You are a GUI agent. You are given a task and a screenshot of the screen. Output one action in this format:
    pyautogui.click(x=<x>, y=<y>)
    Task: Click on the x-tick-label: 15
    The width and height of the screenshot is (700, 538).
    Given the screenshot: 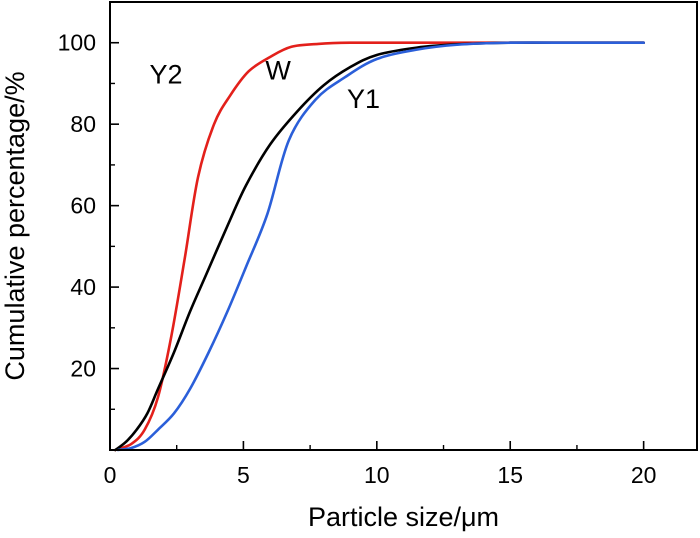 What is the action you would take?
    pyautogui.click(x=510, y=475)
    